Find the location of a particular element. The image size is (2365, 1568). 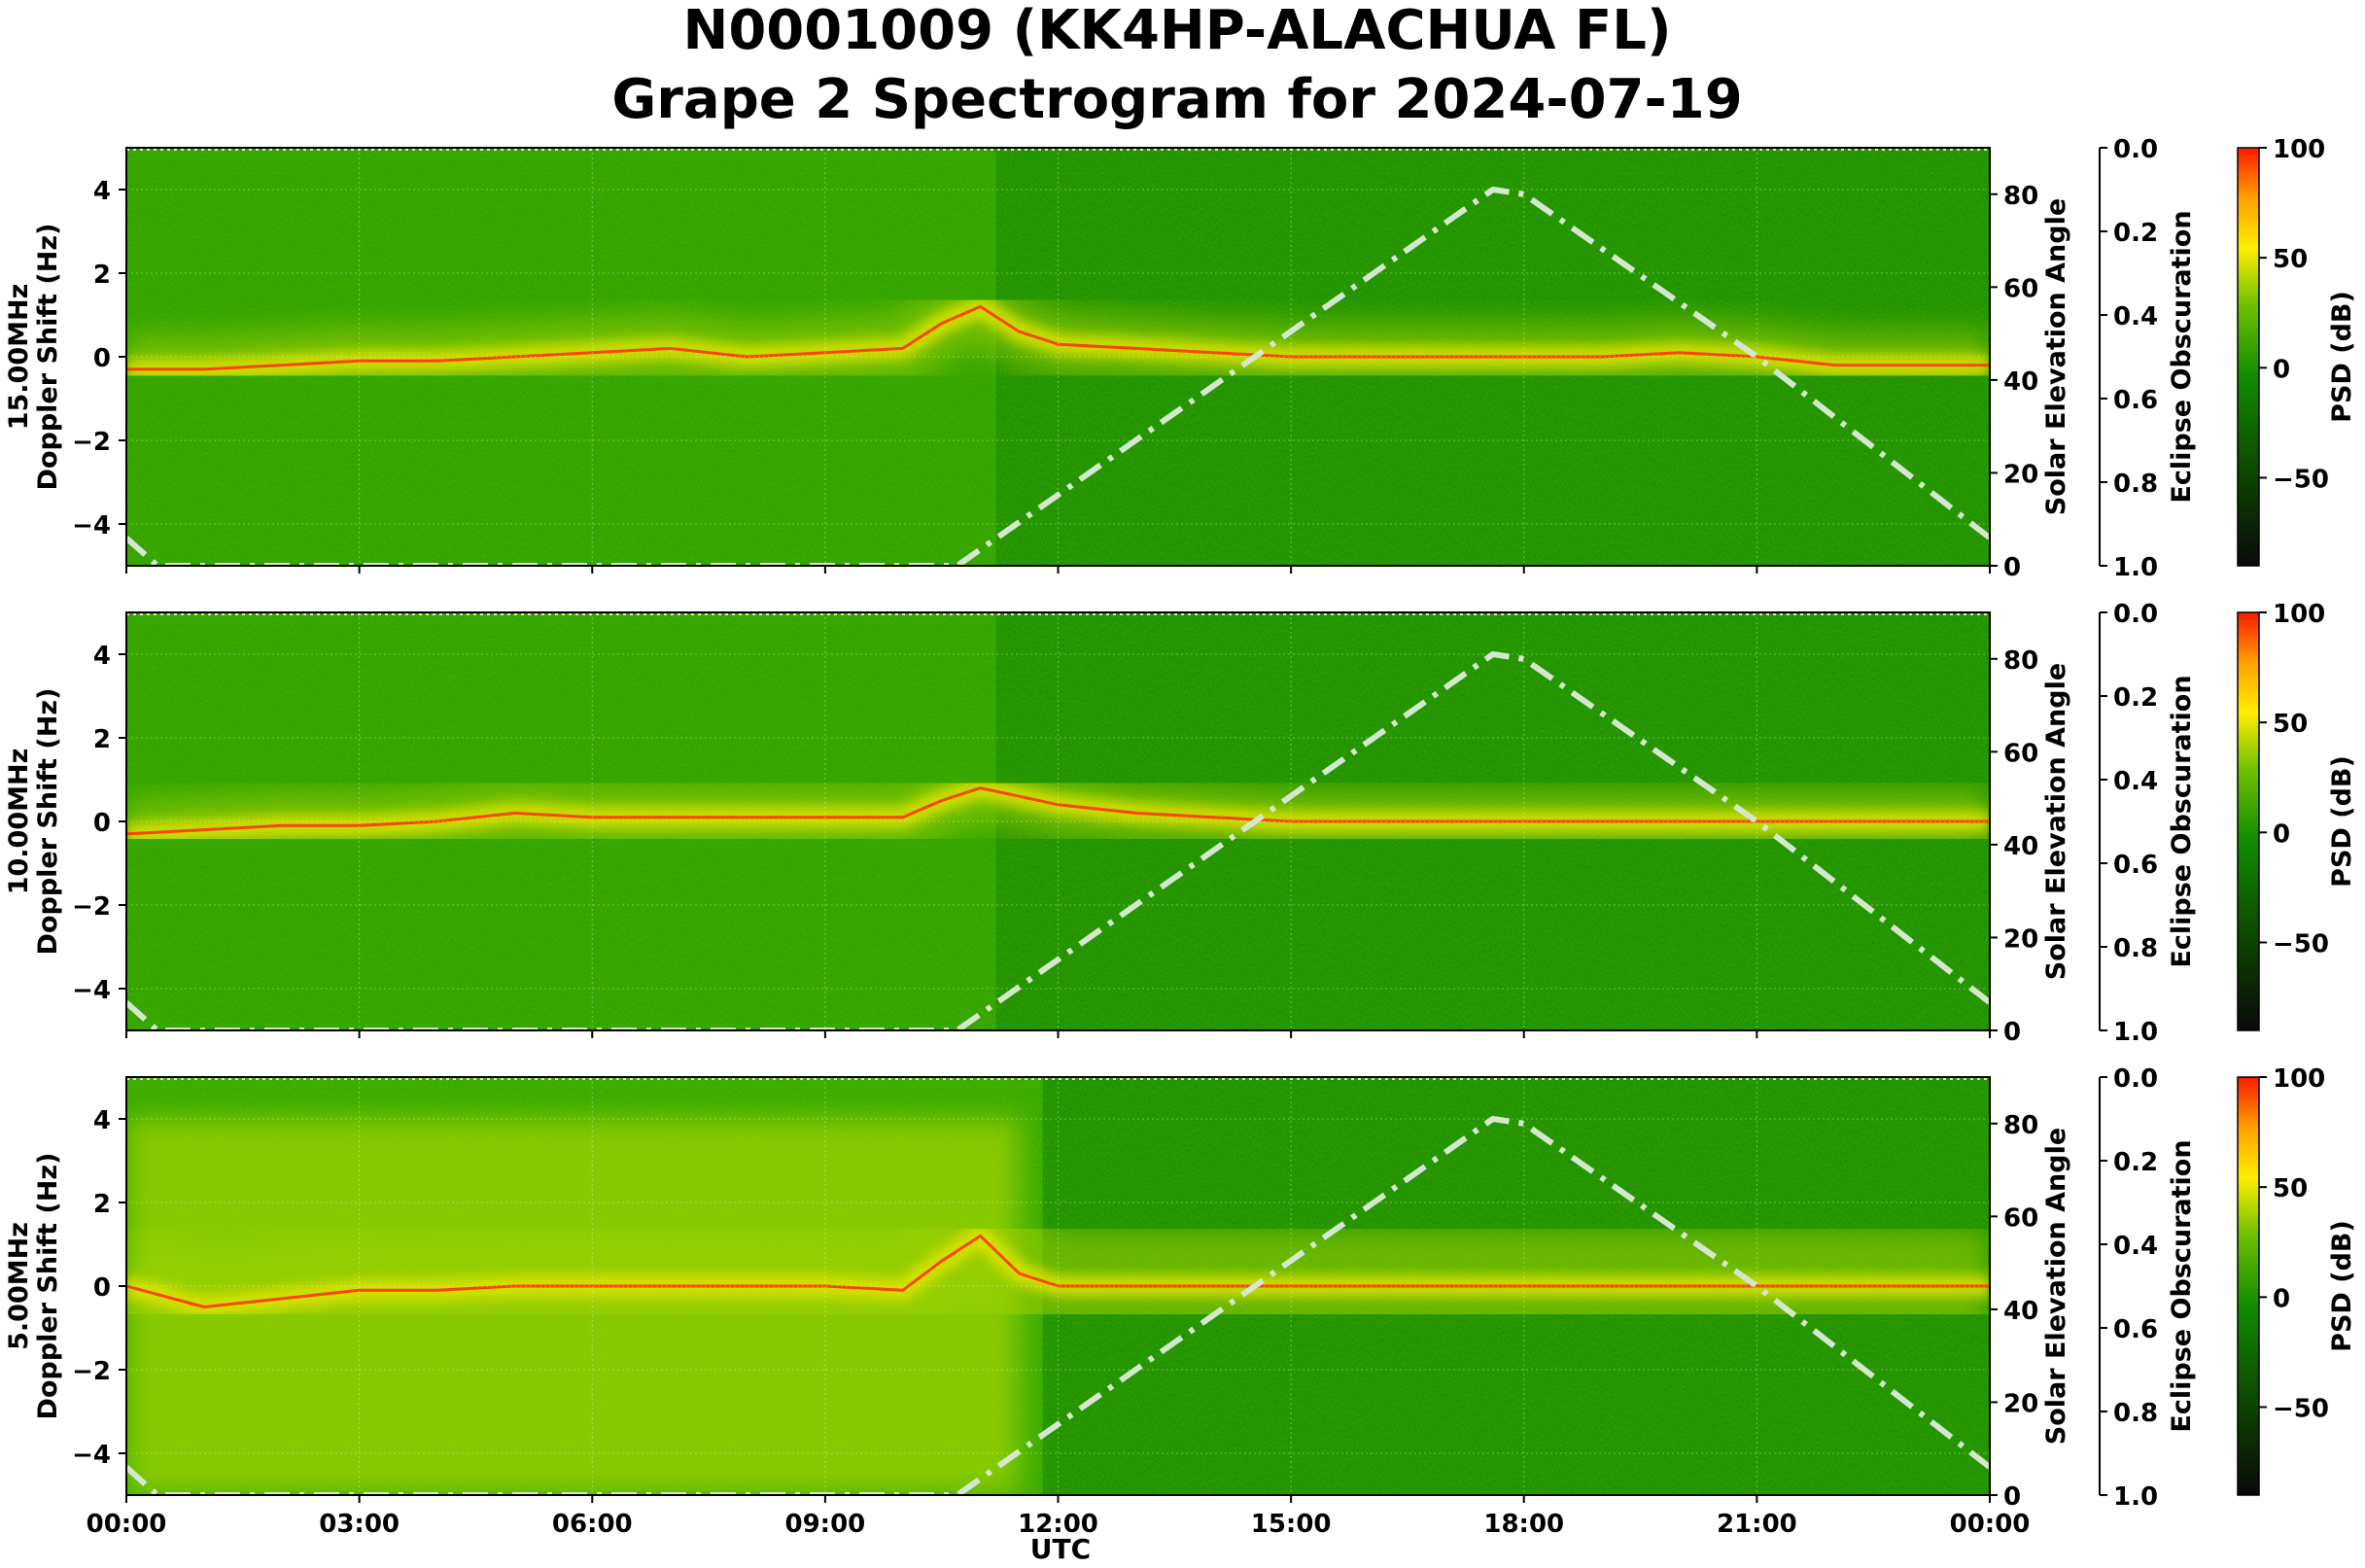

y-axis-label: 5.00MHzDoppler Shift (Hz) is located at coordinates (34, 1286).